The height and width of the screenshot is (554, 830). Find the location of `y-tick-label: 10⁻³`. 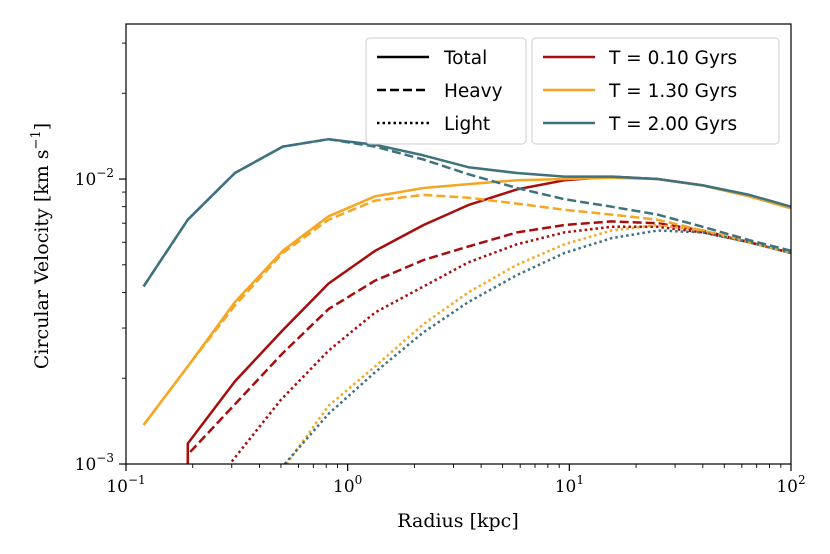

y-tick-label: 10⁻³ is located at coordinates (94, 463).